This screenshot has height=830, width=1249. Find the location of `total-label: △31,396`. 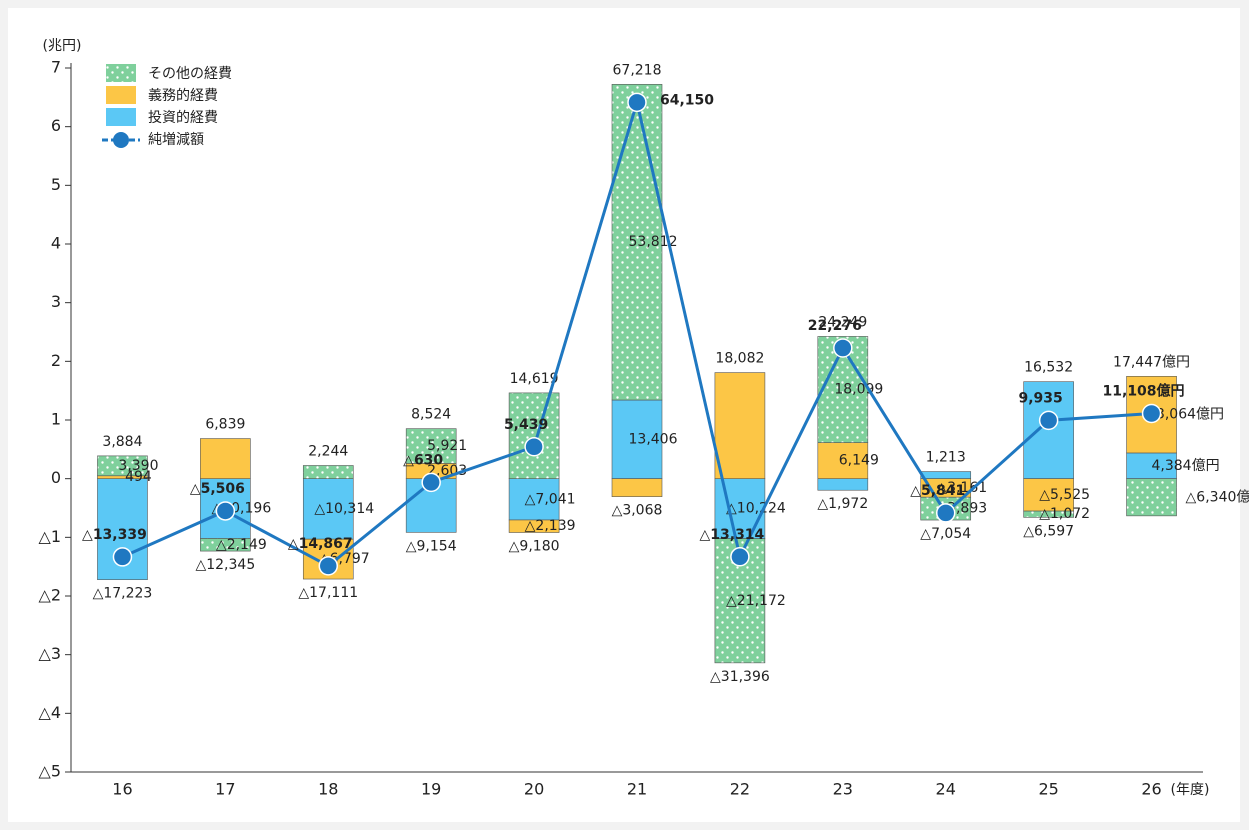

total-label: △31,396 is located at coordinates (740, 677).